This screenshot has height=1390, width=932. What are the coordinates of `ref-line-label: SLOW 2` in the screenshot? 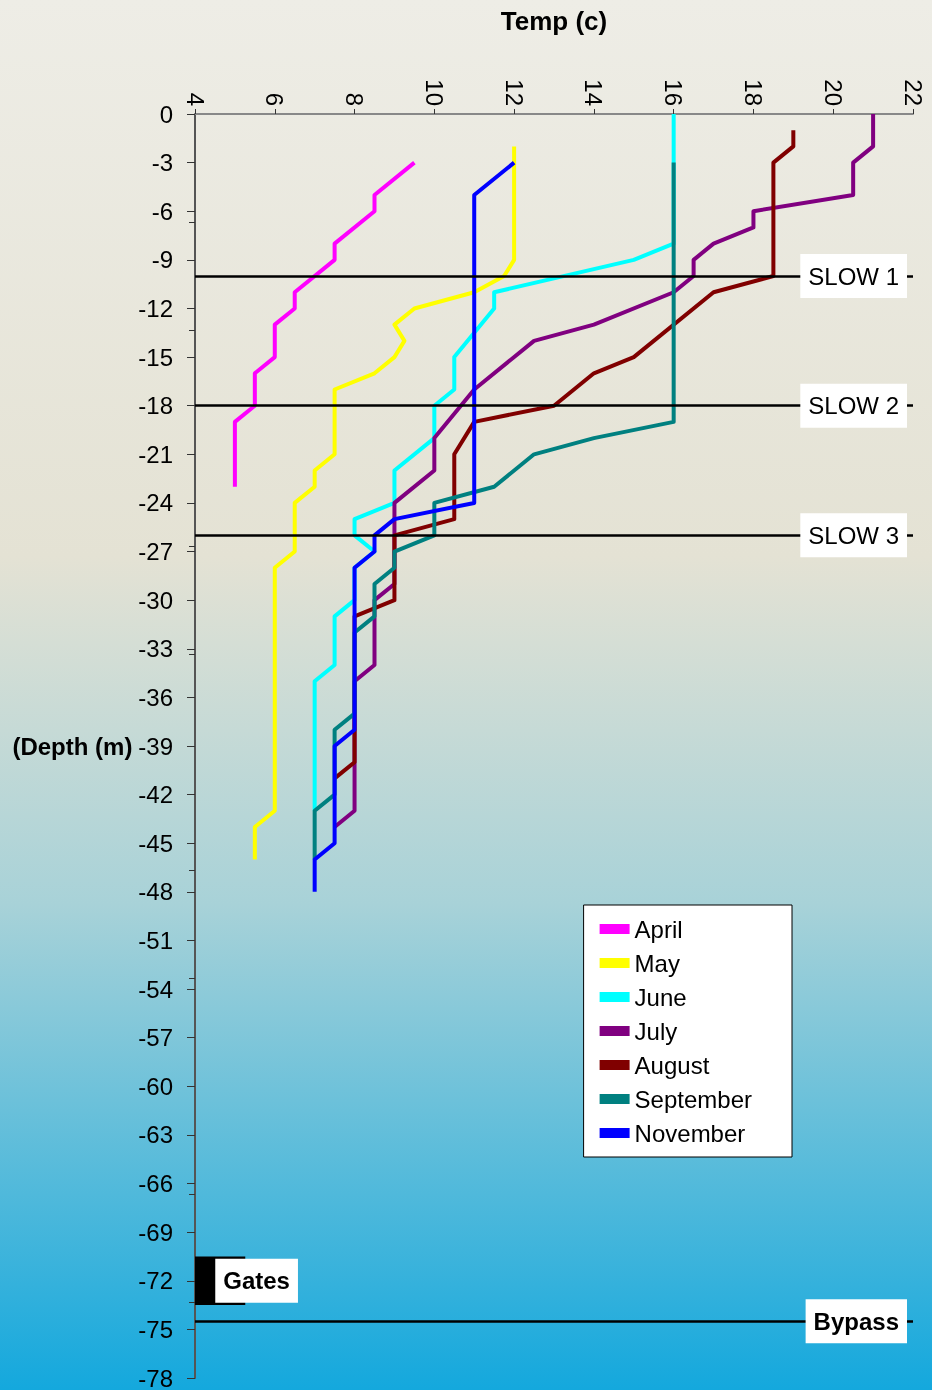 It's located at (853, 406).